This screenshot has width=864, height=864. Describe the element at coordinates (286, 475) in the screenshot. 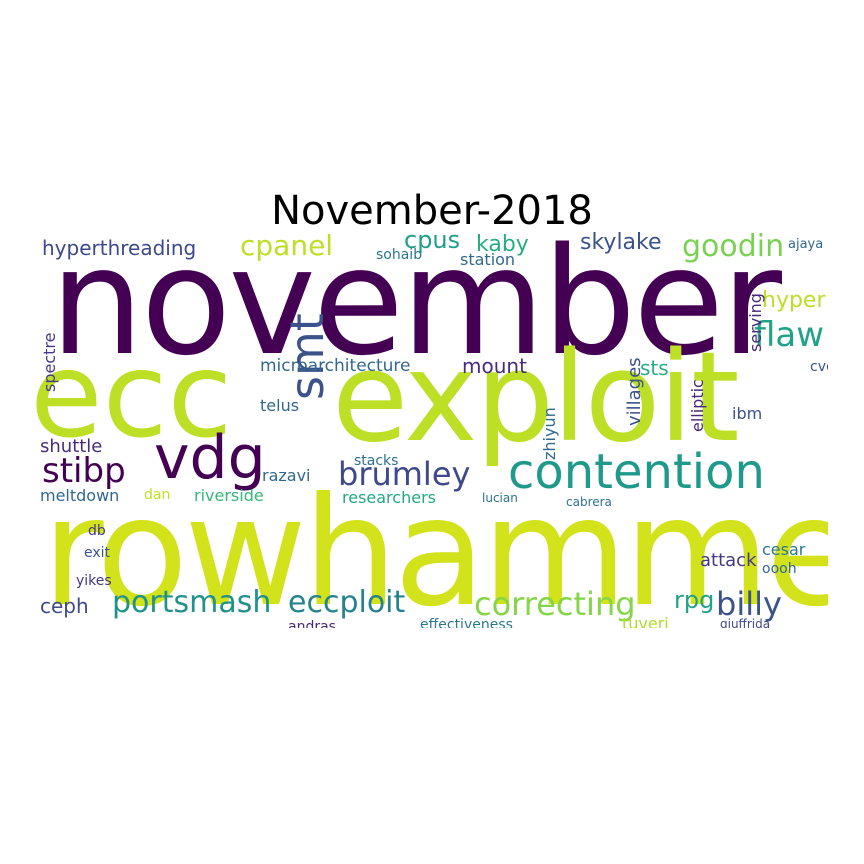

I see `cloud-word: razavi` at that location.